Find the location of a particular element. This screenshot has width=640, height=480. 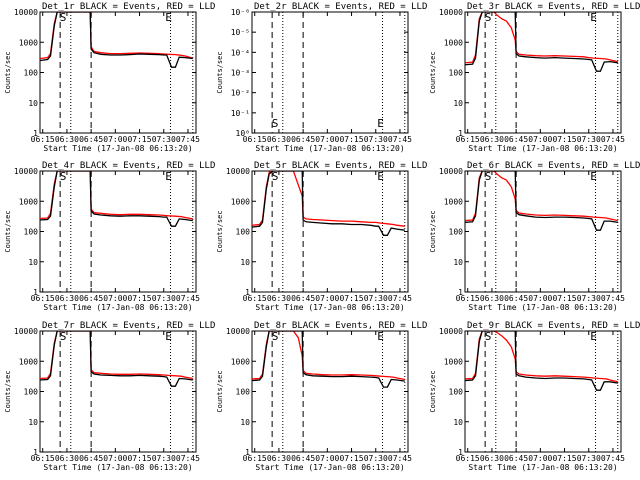

y-tick-label: 10⁻³ is located at coordinates (240, 73).